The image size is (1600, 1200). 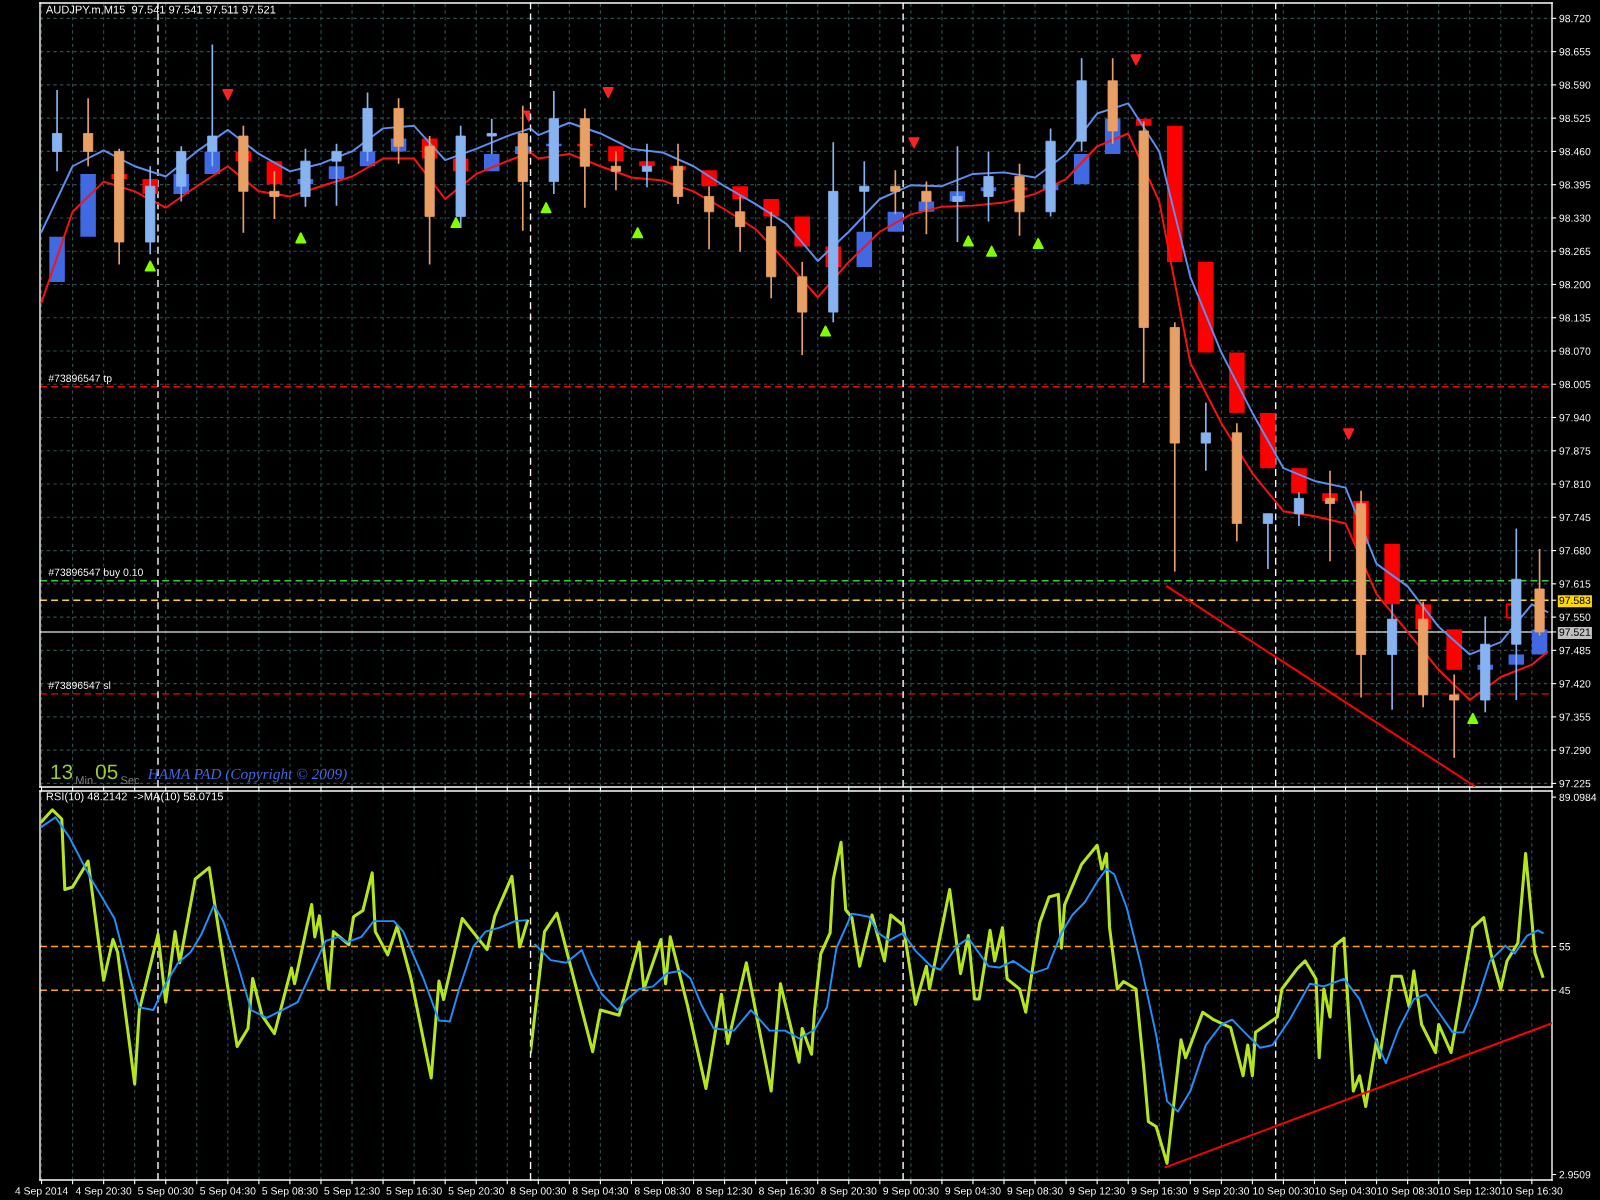 What do you see at coordinates (1575, 783) in the screenshot?
I see `y-tick-label: 97.225` at bounding box center [1575, 783].